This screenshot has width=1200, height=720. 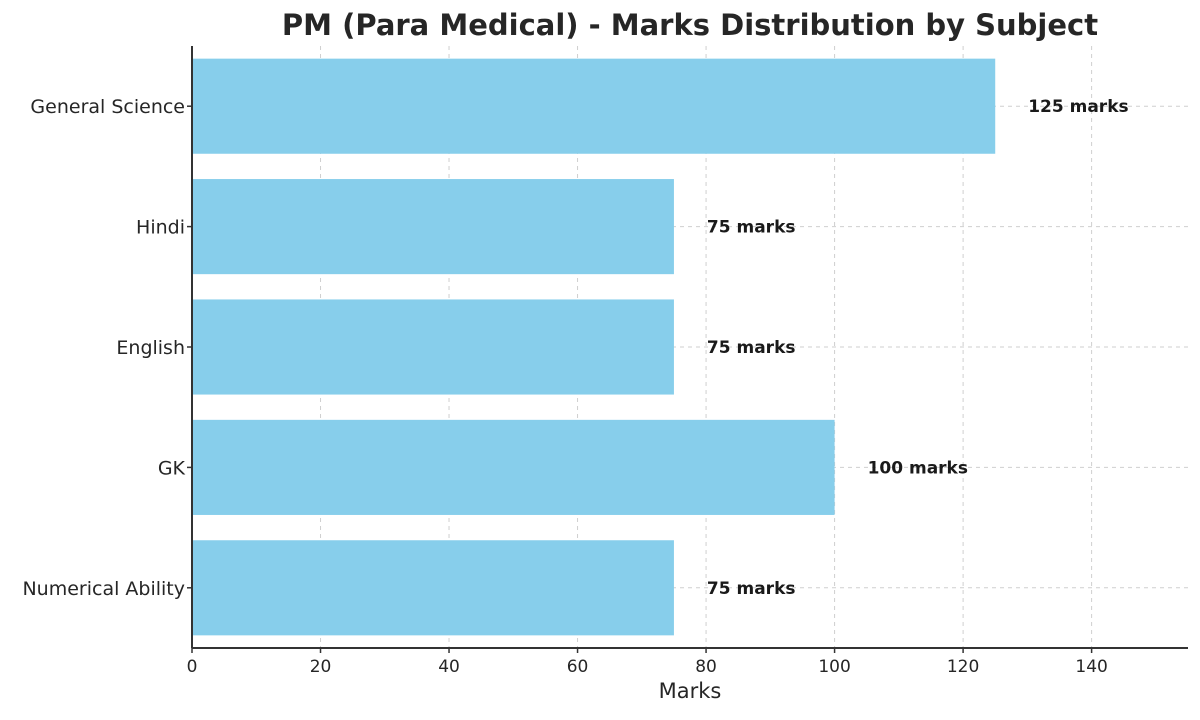 What do you see at coordinates (1078, 107) in the screenshot?
I see `bar-data-label: 125 marks` at bounding box center [1078, 107].